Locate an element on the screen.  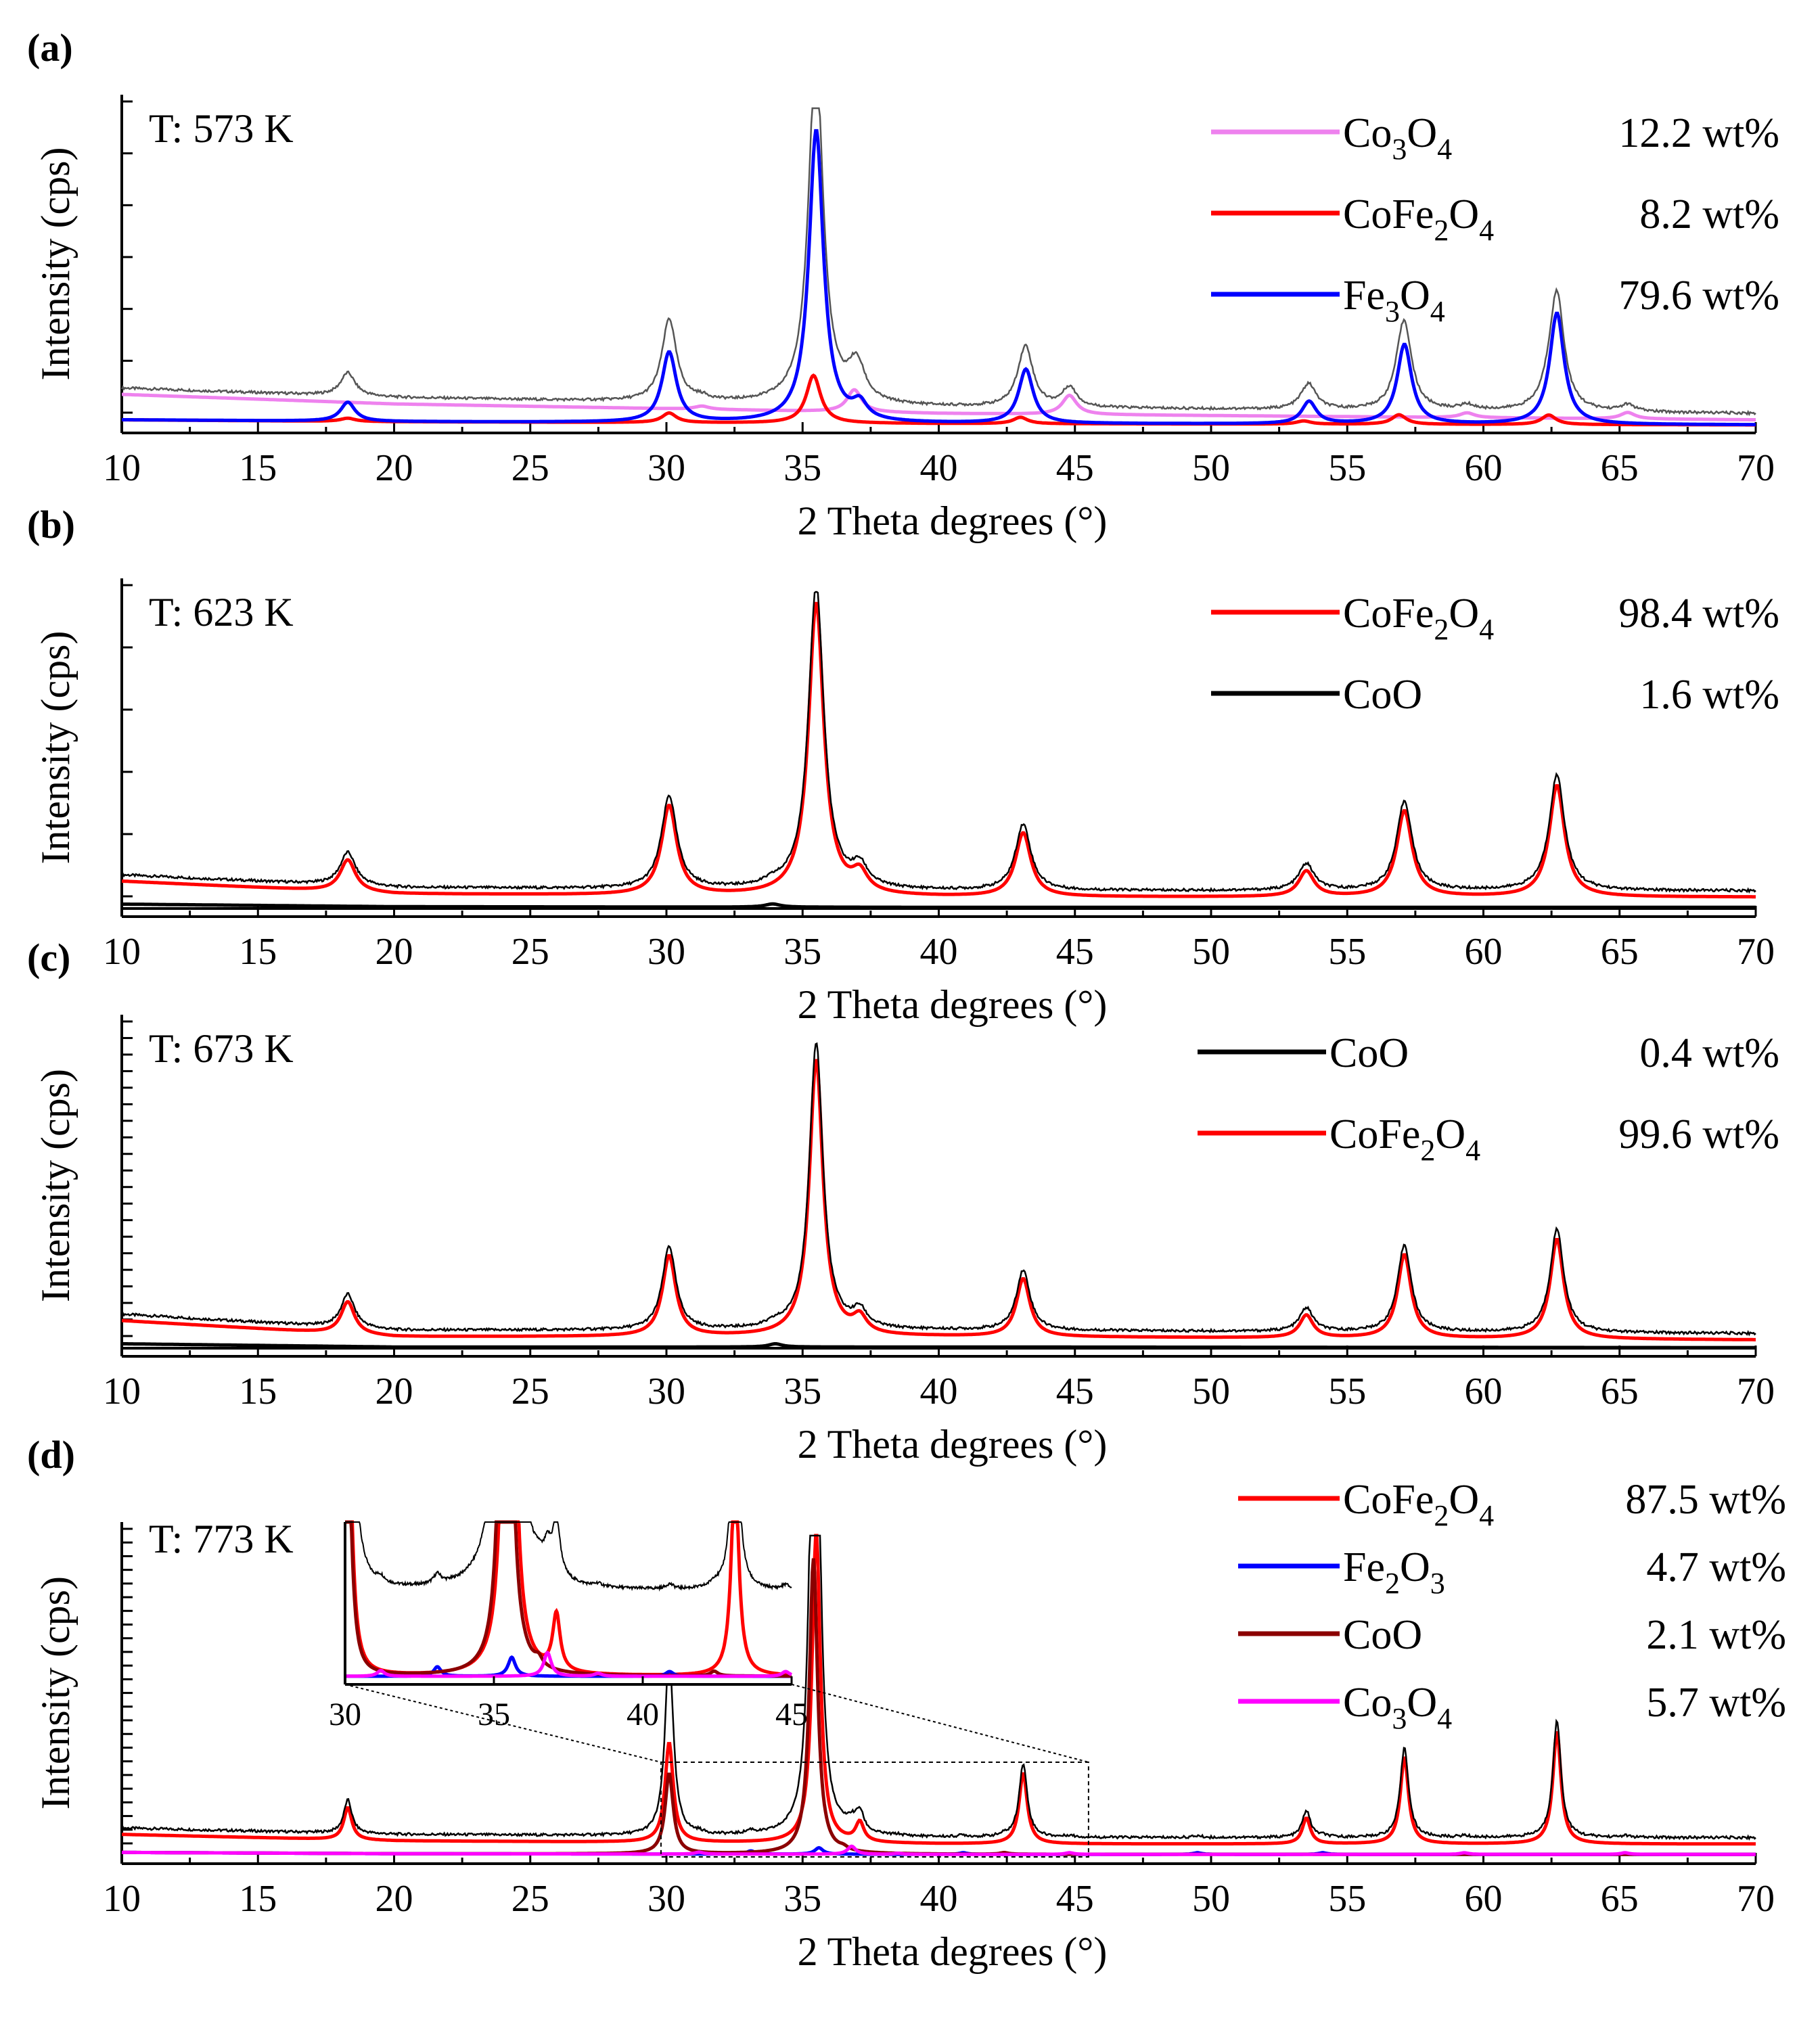
legend-phase-fe3o4: Fe3O4 is located at coordinates (1394, 300).